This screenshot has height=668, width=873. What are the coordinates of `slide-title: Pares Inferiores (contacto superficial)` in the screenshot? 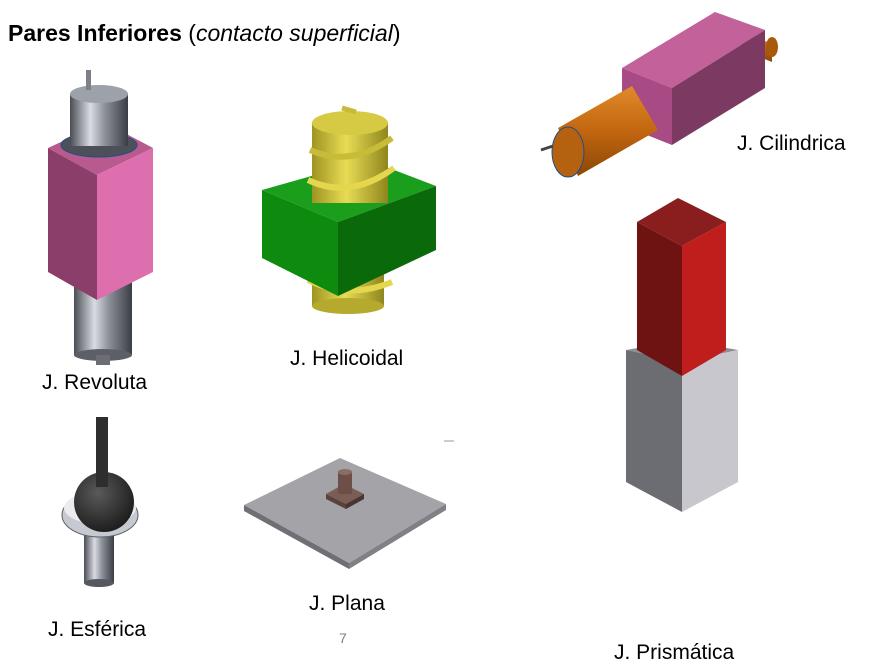 It's located at (204, 33).